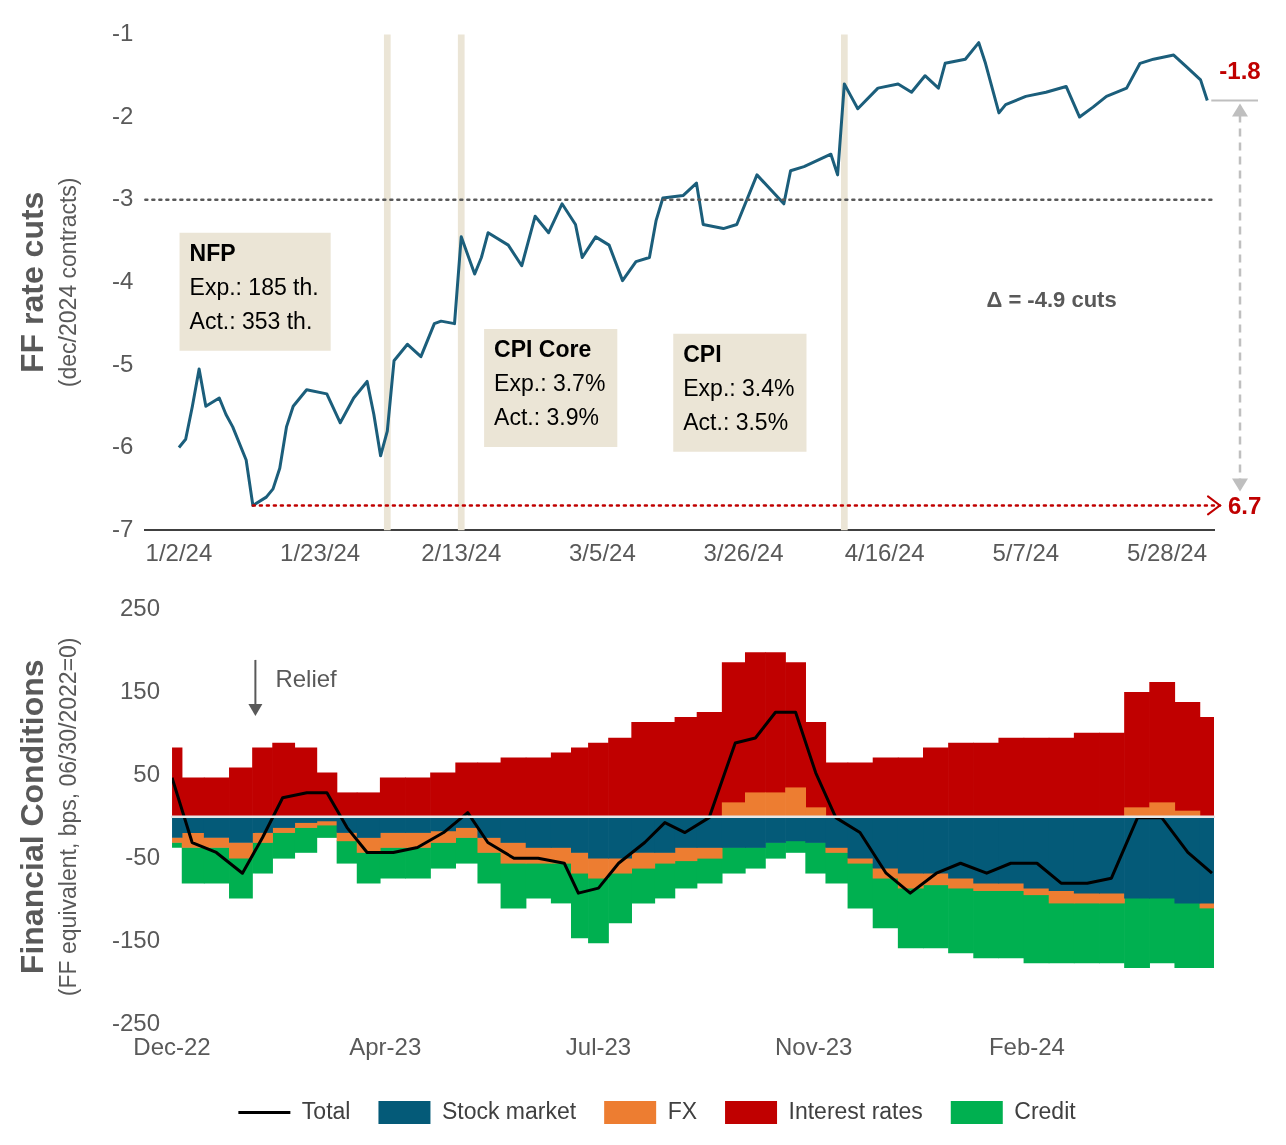 The width and height of the screenshot is (1286, 1145). I want to click on x-tick-label: Apr-23, so click(385, 1047).